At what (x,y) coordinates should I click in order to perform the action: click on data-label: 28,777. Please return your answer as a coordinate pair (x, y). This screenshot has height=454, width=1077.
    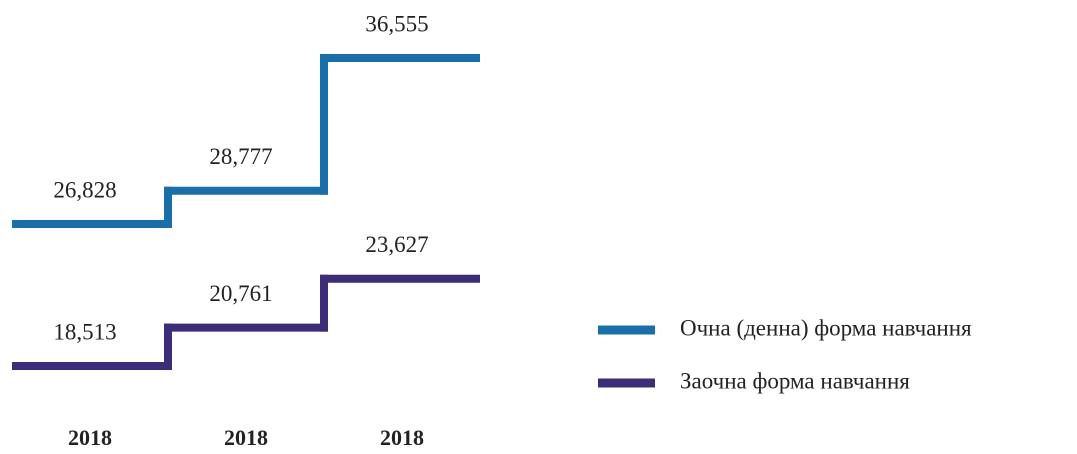
    Looking at the image, I should click on (240, 156).